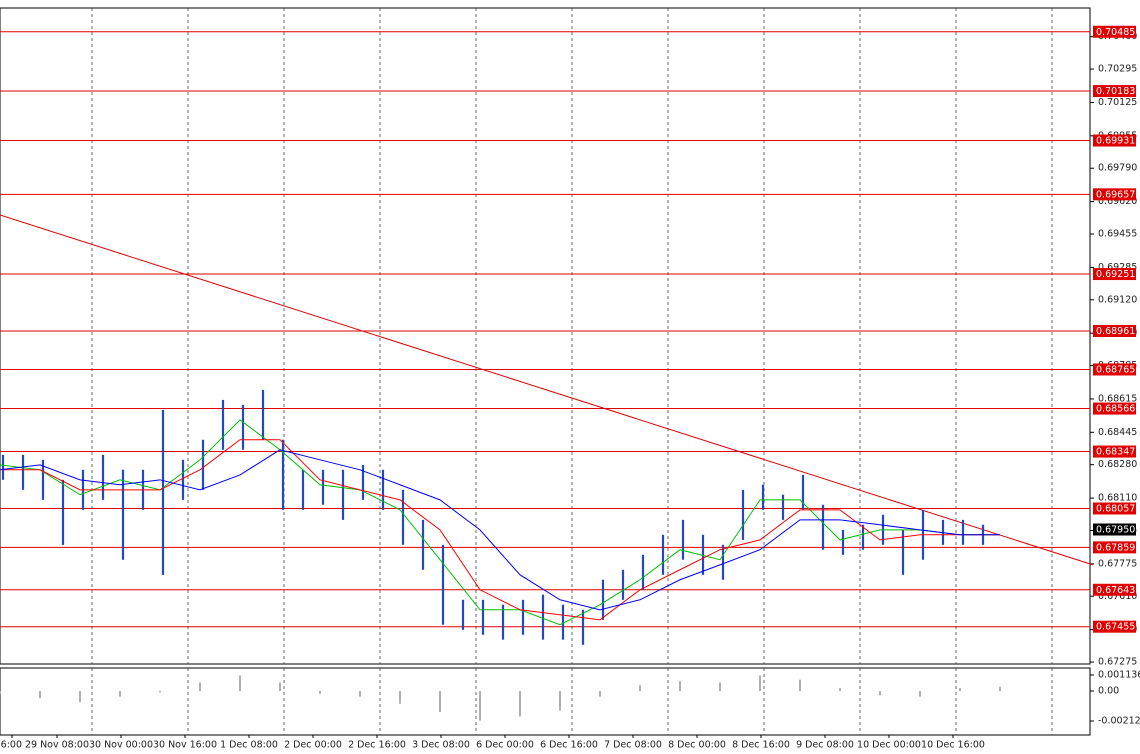  Describe the element at coordinates (249, 745) in the screenshot. I see `x-tick-label: 1 Dec 08:00` at that location.